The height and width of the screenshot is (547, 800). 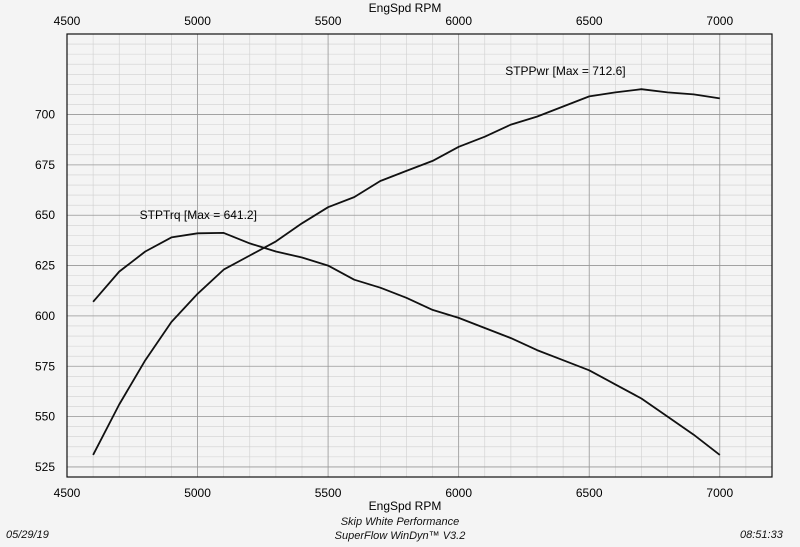 What do you see at coordinates (565, 71) in the screenshot?
I see `series-label-0: STPPwr [Max = 712.6]` at bounding box center [565, 71].